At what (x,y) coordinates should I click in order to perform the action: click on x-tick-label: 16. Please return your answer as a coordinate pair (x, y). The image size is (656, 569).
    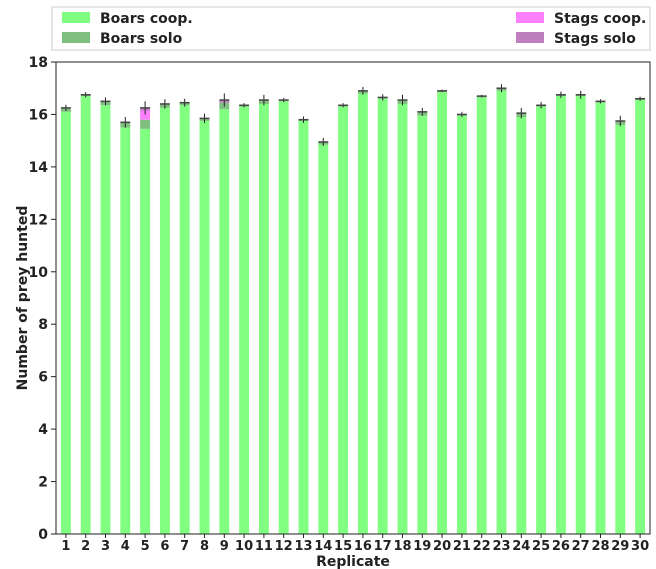
    Looking at the image, I should click on (363, 546).